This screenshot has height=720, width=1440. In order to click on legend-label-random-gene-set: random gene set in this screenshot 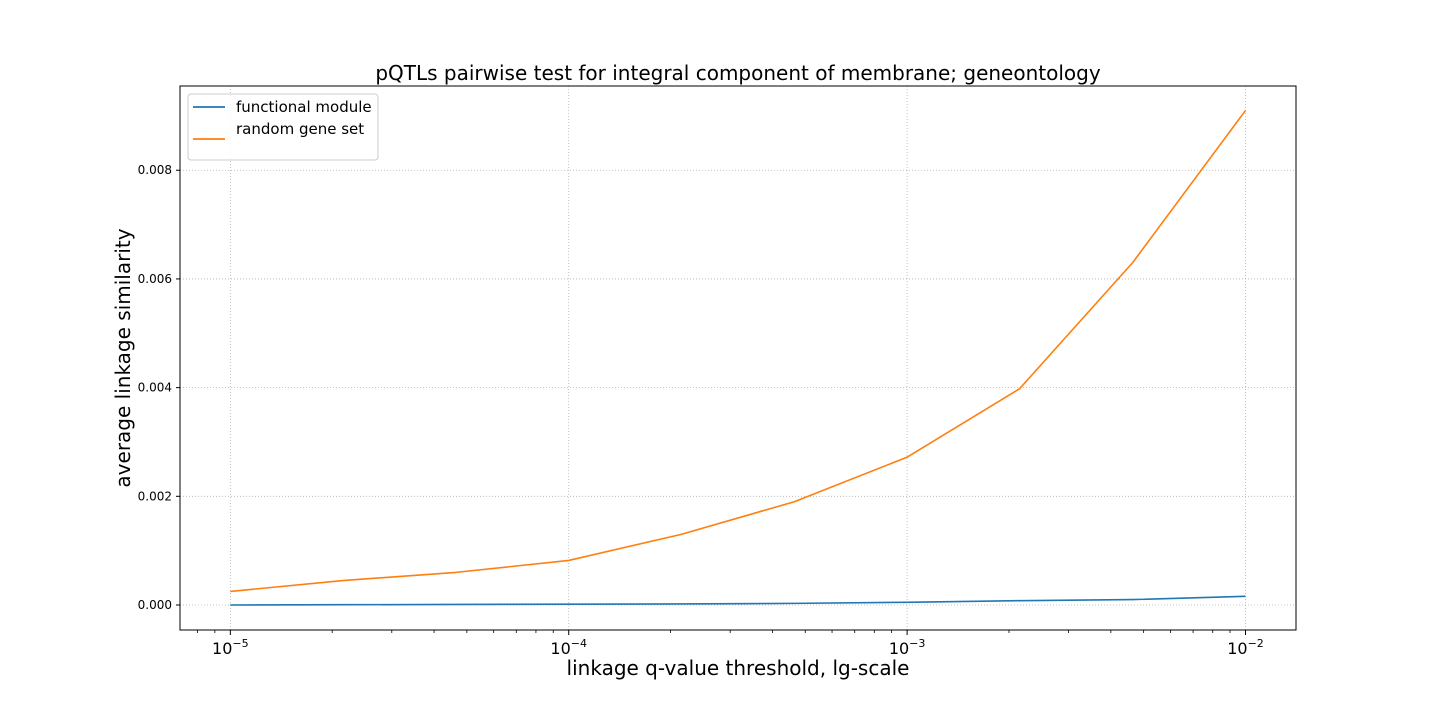, I will do `click(300, 129)`.